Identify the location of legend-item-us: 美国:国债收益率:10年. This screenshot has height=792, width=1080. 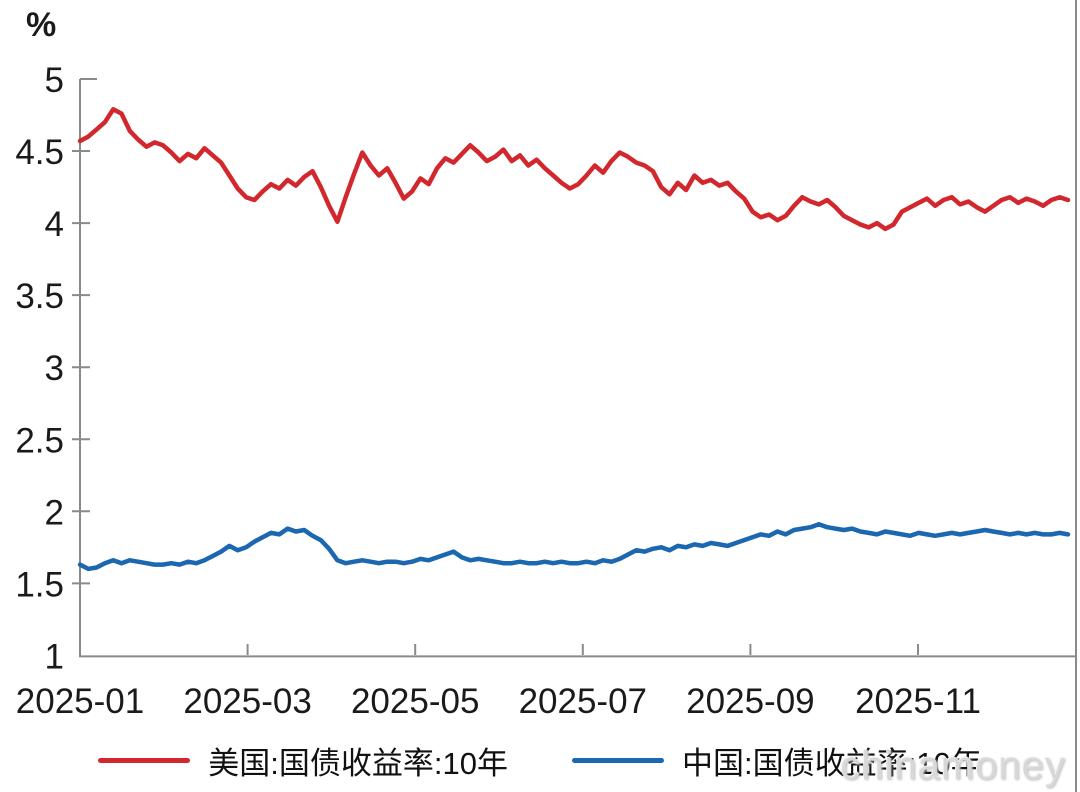
(303, 760).